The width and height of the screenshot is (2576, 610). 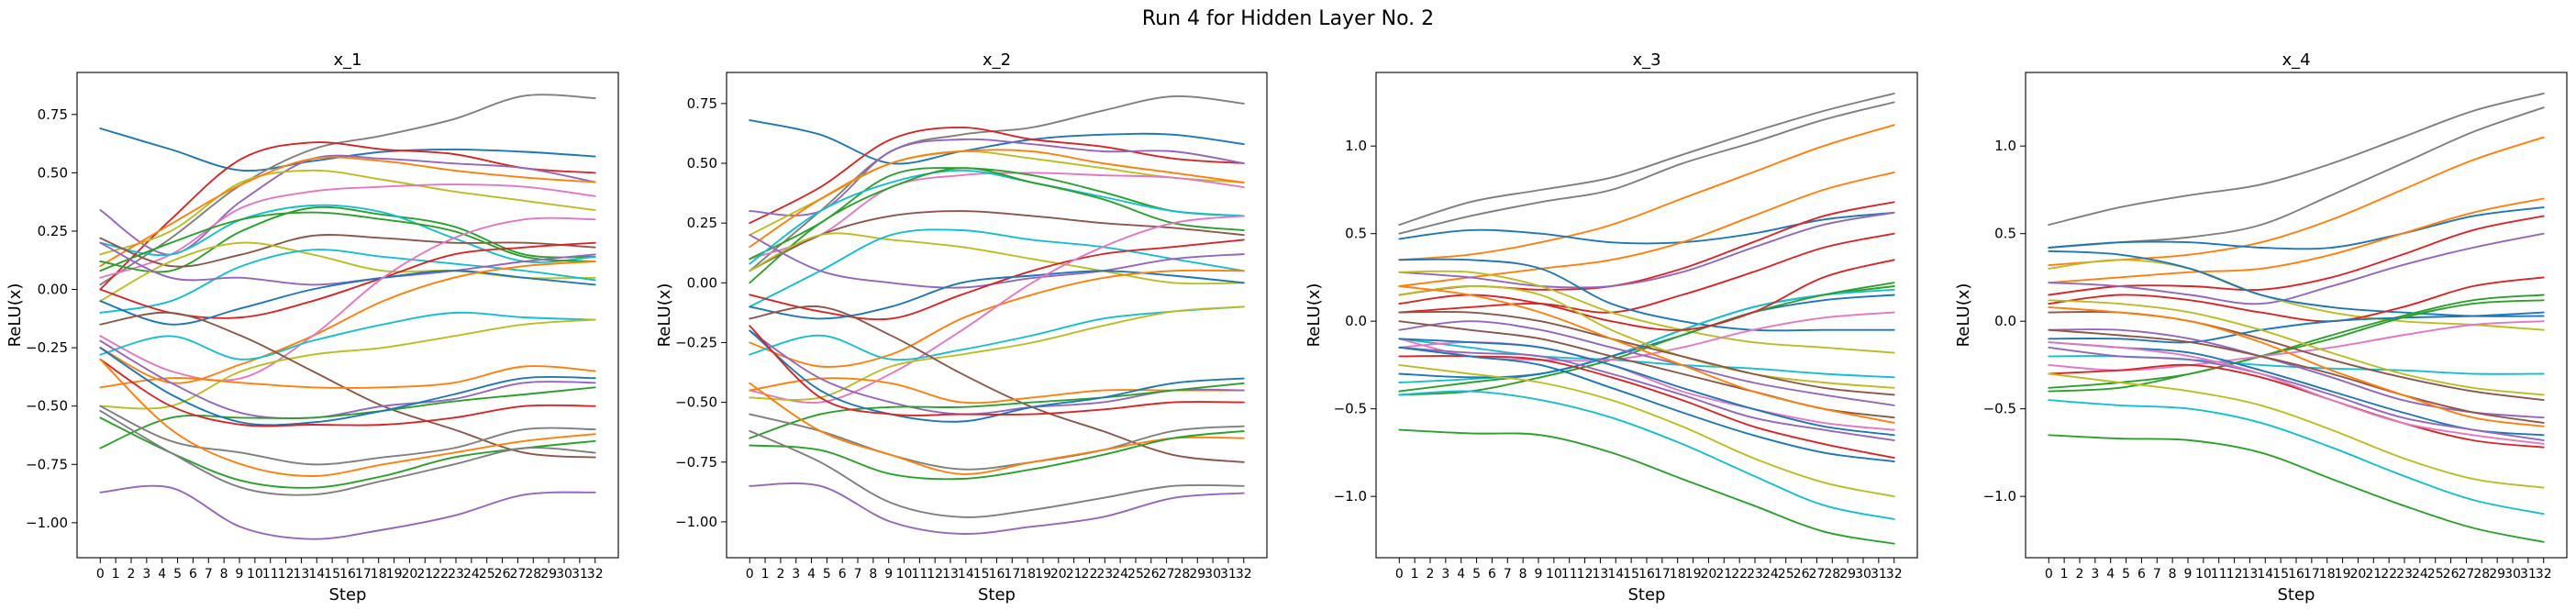 I want to click on y-tick-label: 0.5, so click(x=1356, y=234).